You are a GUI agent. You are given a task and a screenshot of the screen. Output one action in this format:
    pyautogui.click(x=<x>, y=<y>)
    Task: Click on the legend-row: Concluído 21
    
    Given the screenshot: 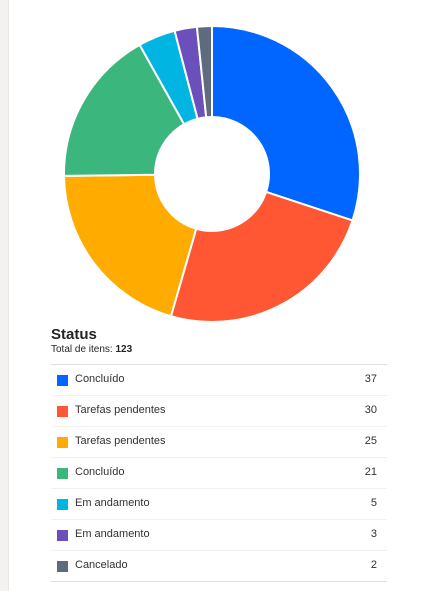 What is the action you would take?
    pyautogui.click(x=219, y=473)
    